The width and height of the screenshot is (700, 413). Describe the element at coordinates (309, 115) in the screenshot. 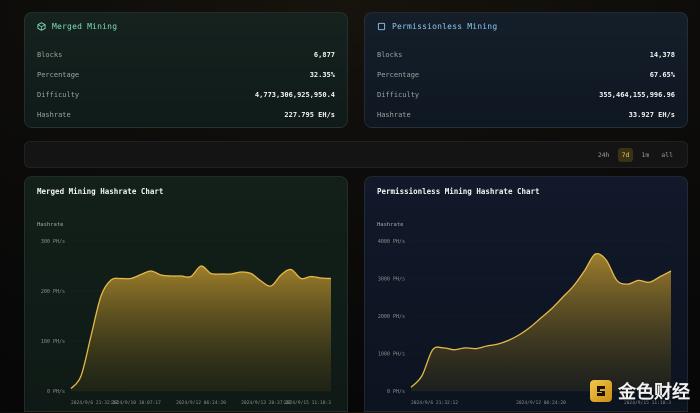

I see `stat-value: 227.795 EH/s` at that location.